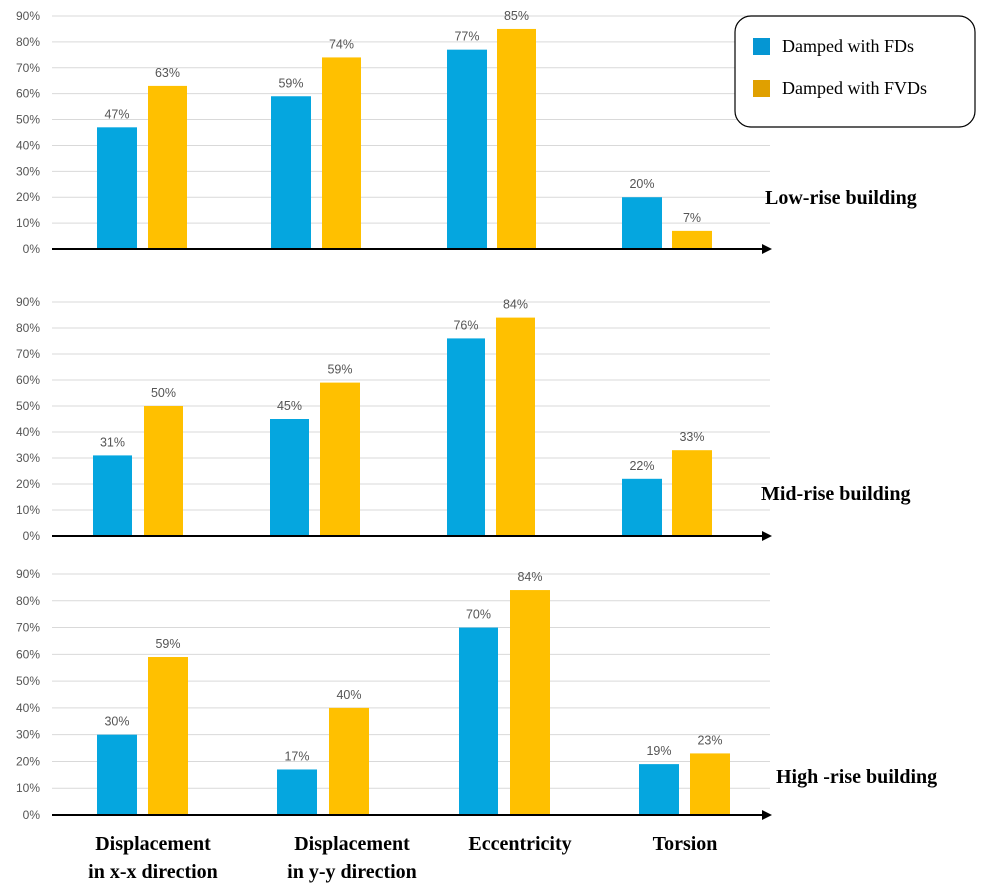 This screenshot has width=984, height=886. What do you see at coordinates (296, 756) in the screenshot?
I see `data-label: 17%` at bounding box center [296, 756].